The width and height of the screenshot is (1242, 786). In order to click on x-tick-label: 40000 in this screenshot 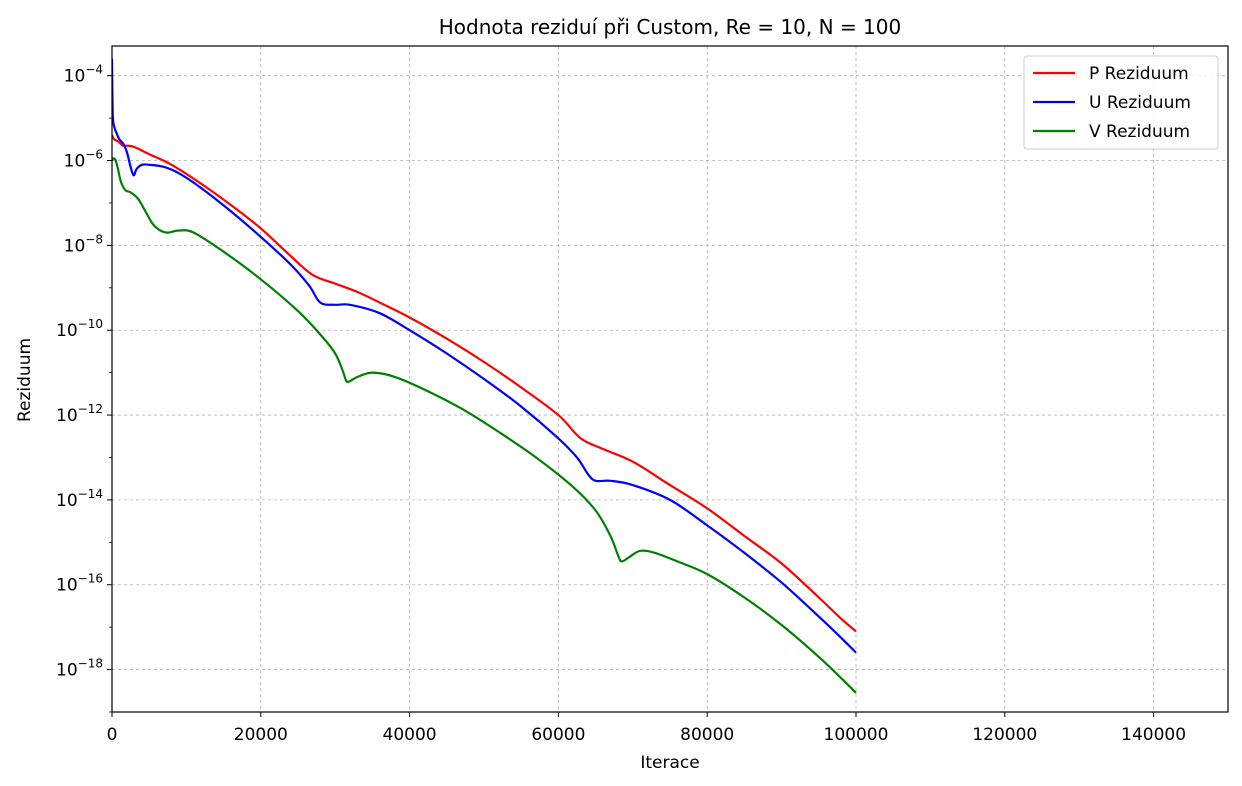, I will do `click(410, 735)`.